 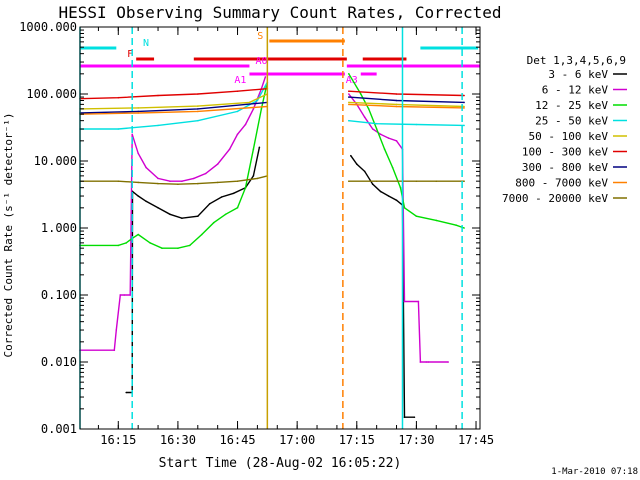 What do you see at coordinates (280, 58) in the screenshot?
I see `flag-bars: NF S A0 A1 A3` at bounding box center [280, 58].